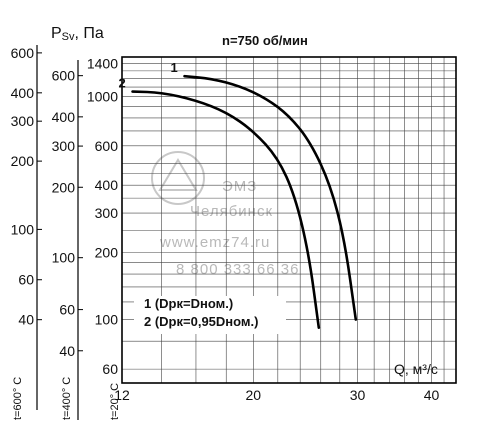 The image size is (478, 431). What do you see at coordinates (254, 395) in the screenshot?
I see `x-tick-label: 20` at bounding box center [254, 395].